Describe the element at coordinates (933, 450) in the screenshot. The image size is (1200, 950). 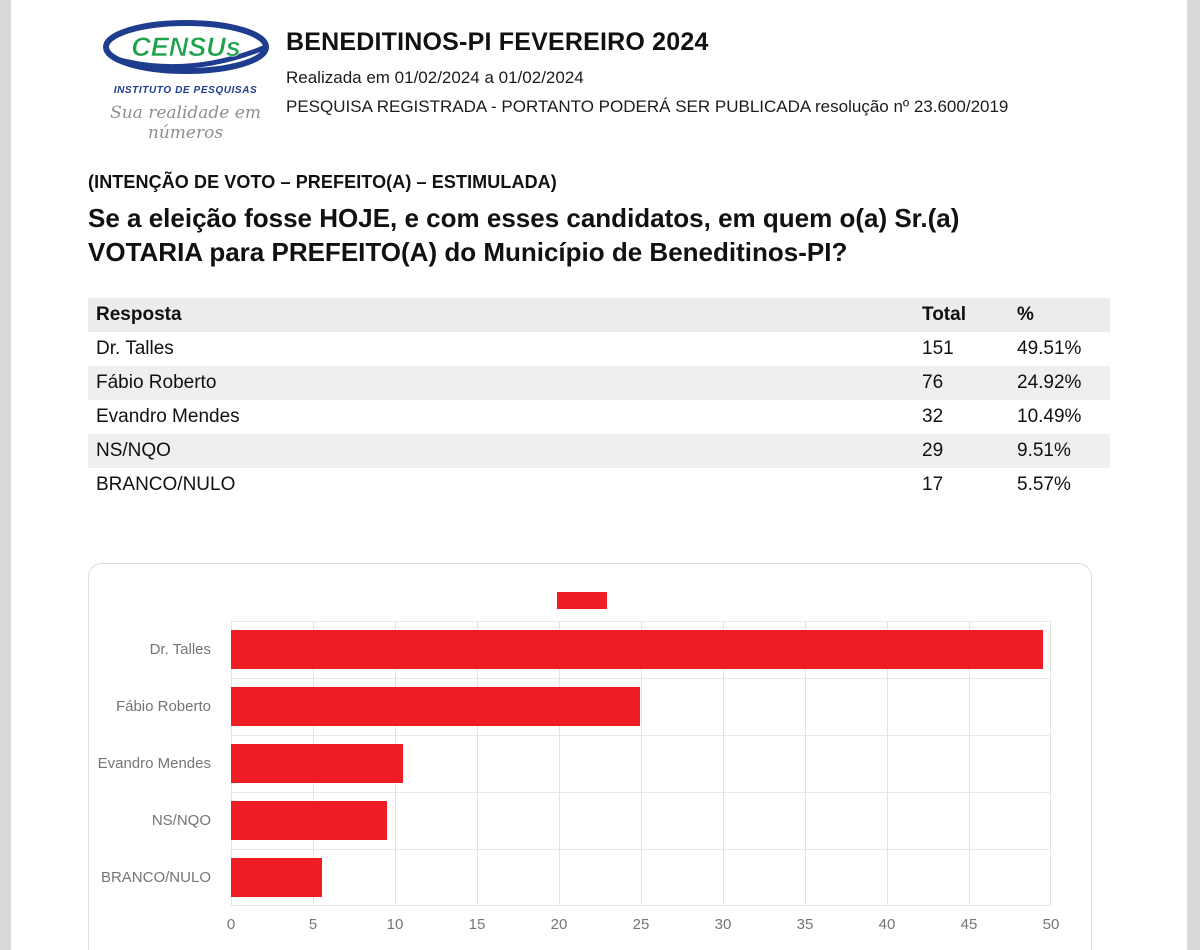
I see `table-cell-total: 29` at that location.